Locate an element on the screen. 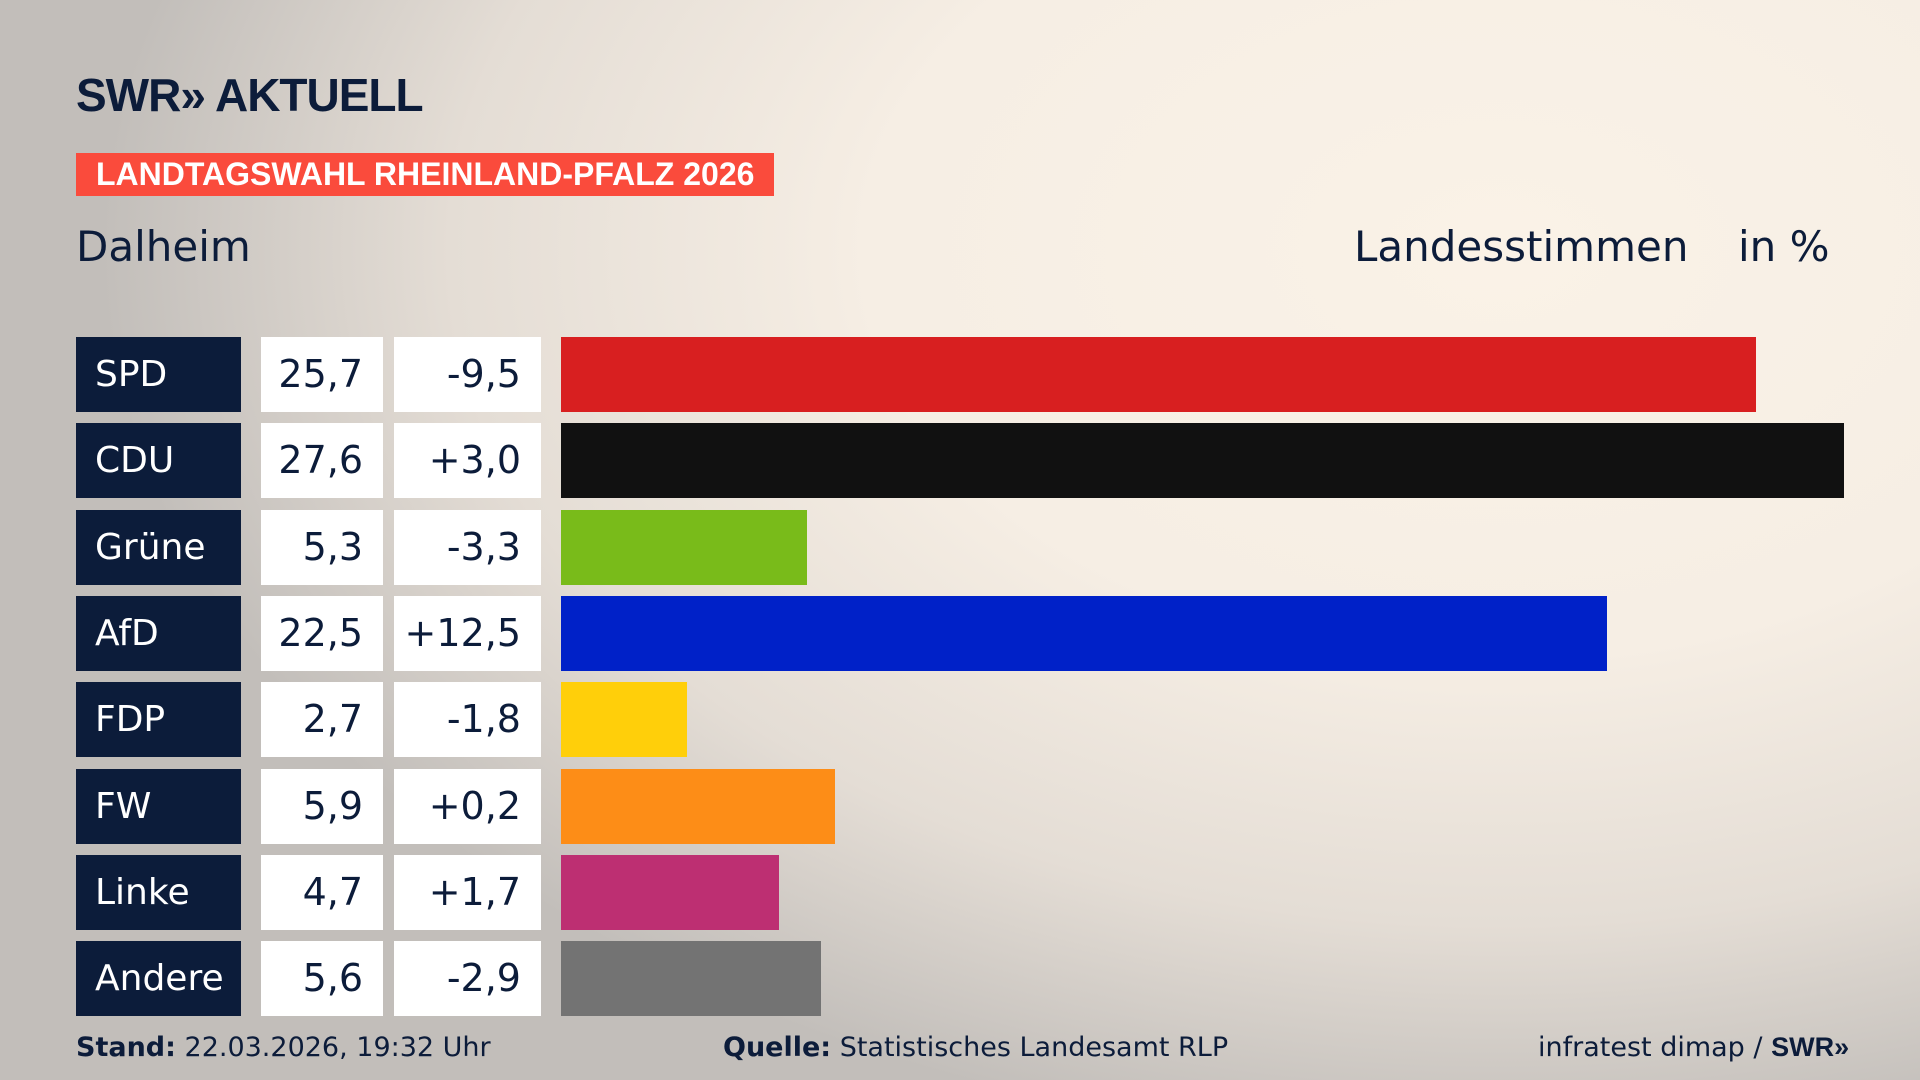 Image resolution: width=1920 pixels, height=1080 pixels. party-label: Linke is located at coordinates (158, 892).